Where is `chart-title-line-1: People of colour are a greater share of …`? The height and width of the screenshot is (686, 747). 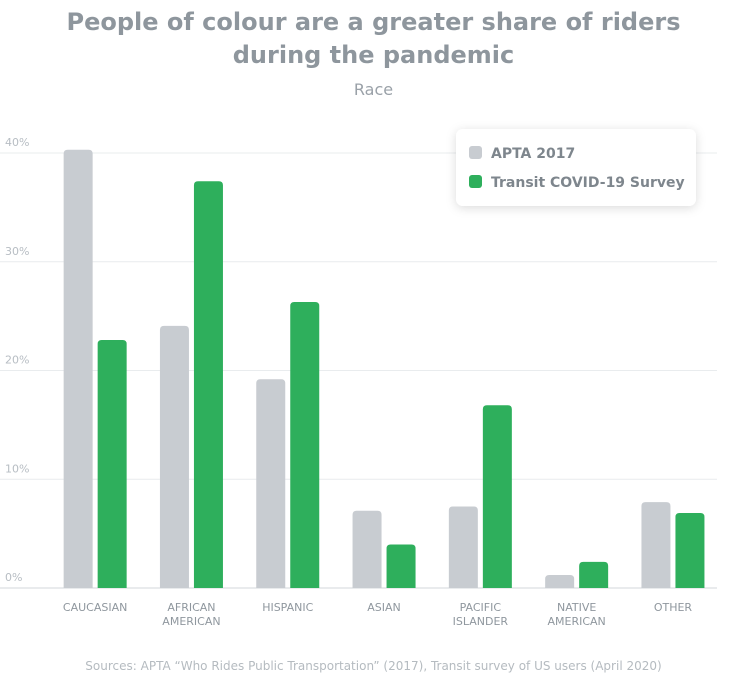 chart-title-line-1: People of colour are a greater share of … is located at coordinates (373, 22).